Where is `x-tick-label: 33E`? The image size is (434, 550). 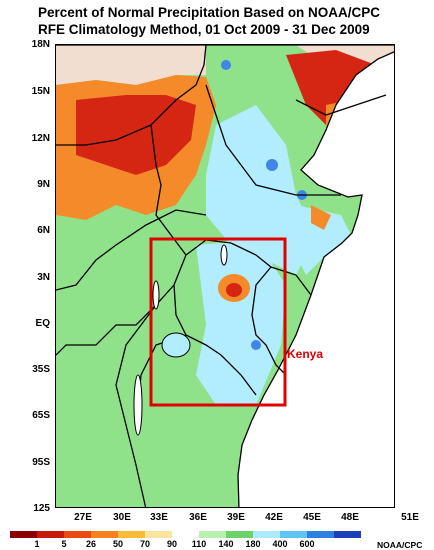 x-tick-label: 33E is located at coordinates (159, 517).